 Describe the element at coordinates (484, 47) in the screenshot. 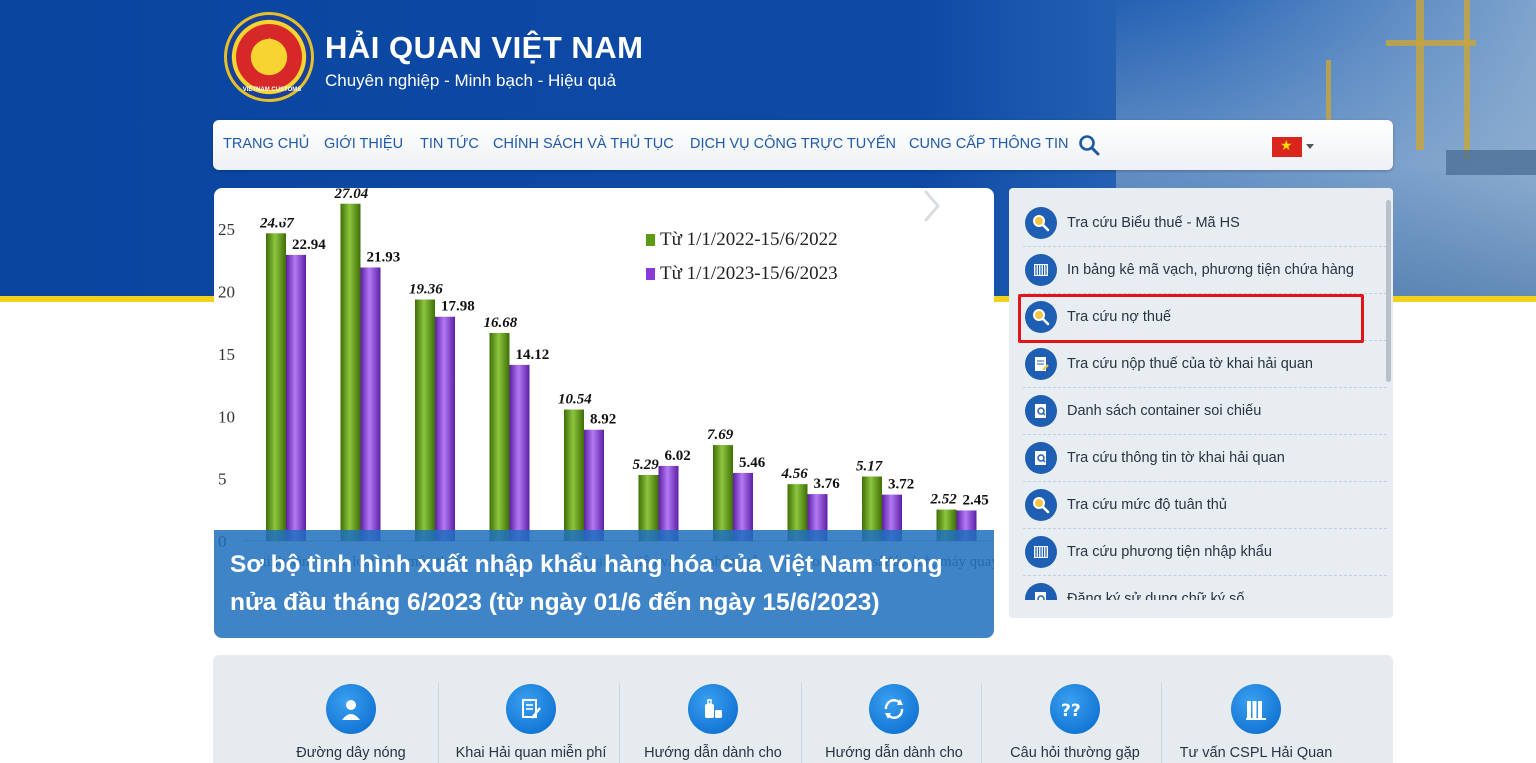

I see `site-title: HẢI QUAN VIỆT NAM` at that location.